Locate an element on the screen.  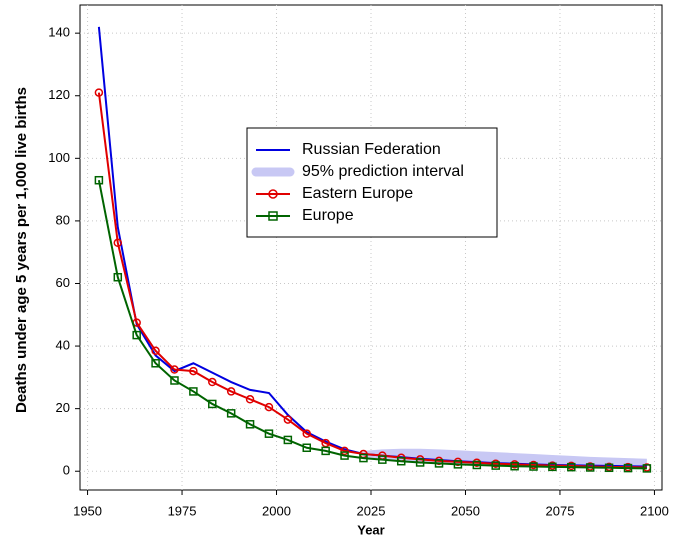
legend-box is located at coordinates (372, 182).